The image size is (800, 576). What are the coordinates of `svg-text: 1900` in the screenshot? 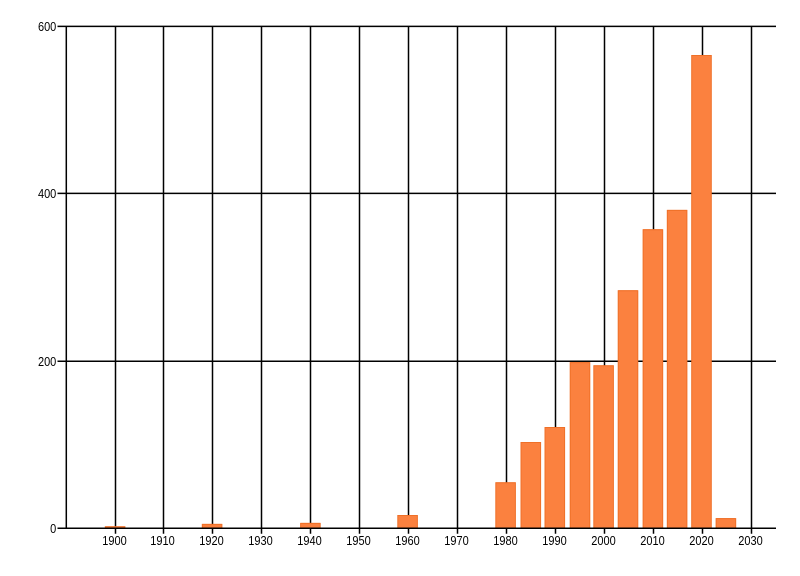 It's located at (114, 540).